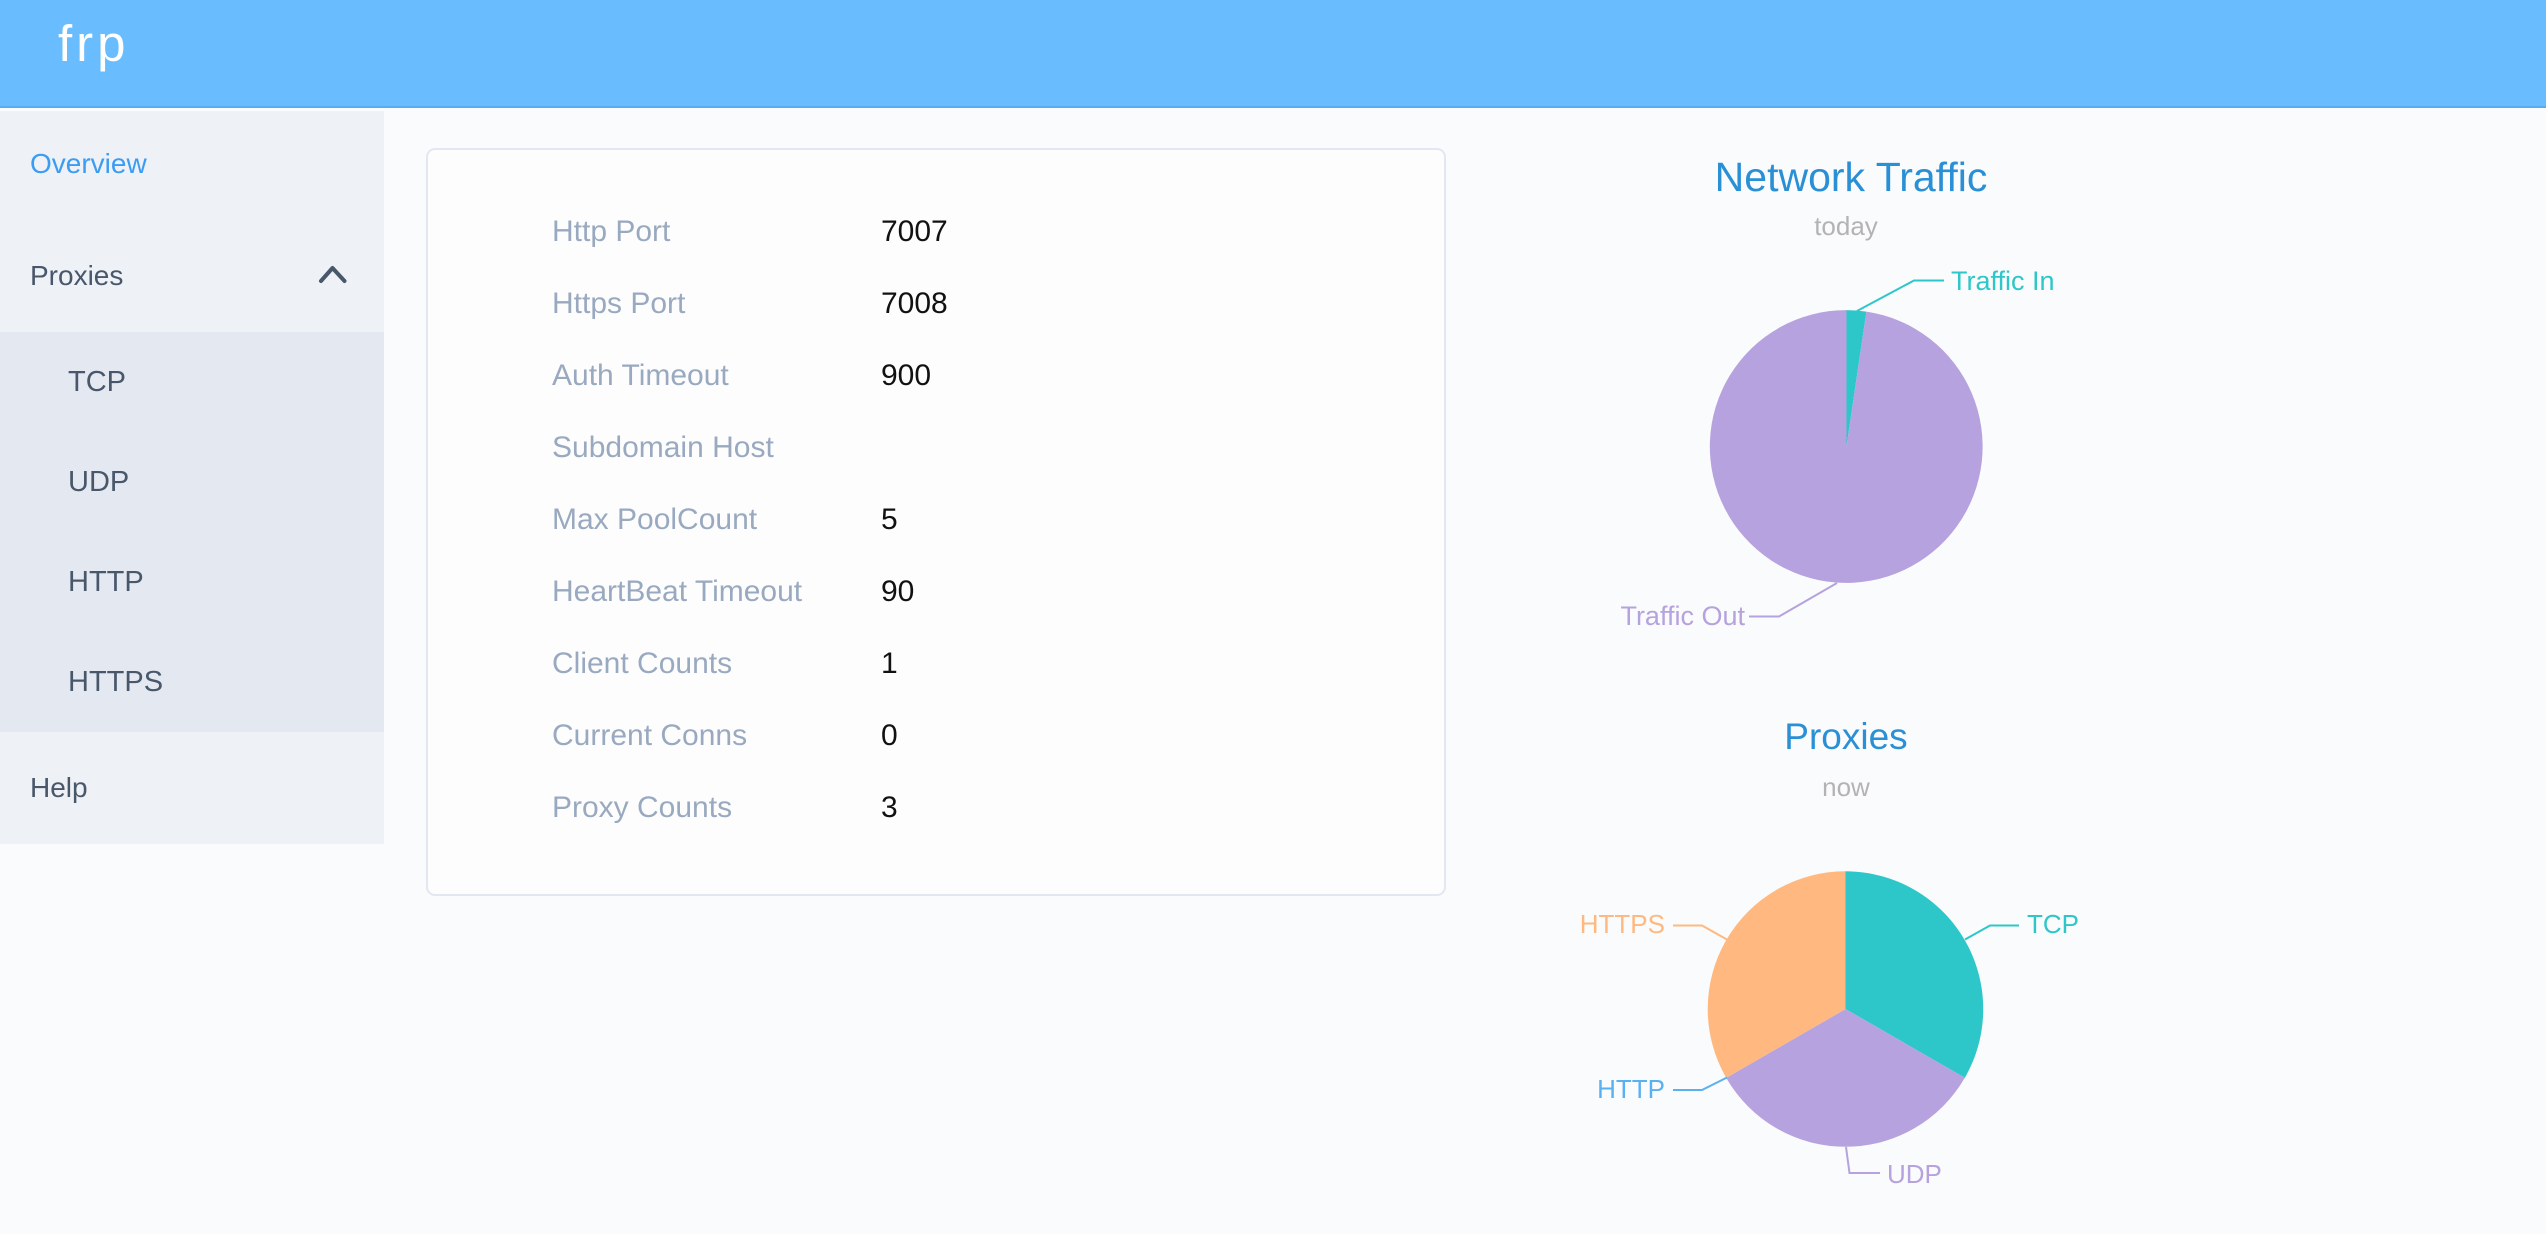  I want to click on svg-text: Traffic Out, so click(1682, 616).